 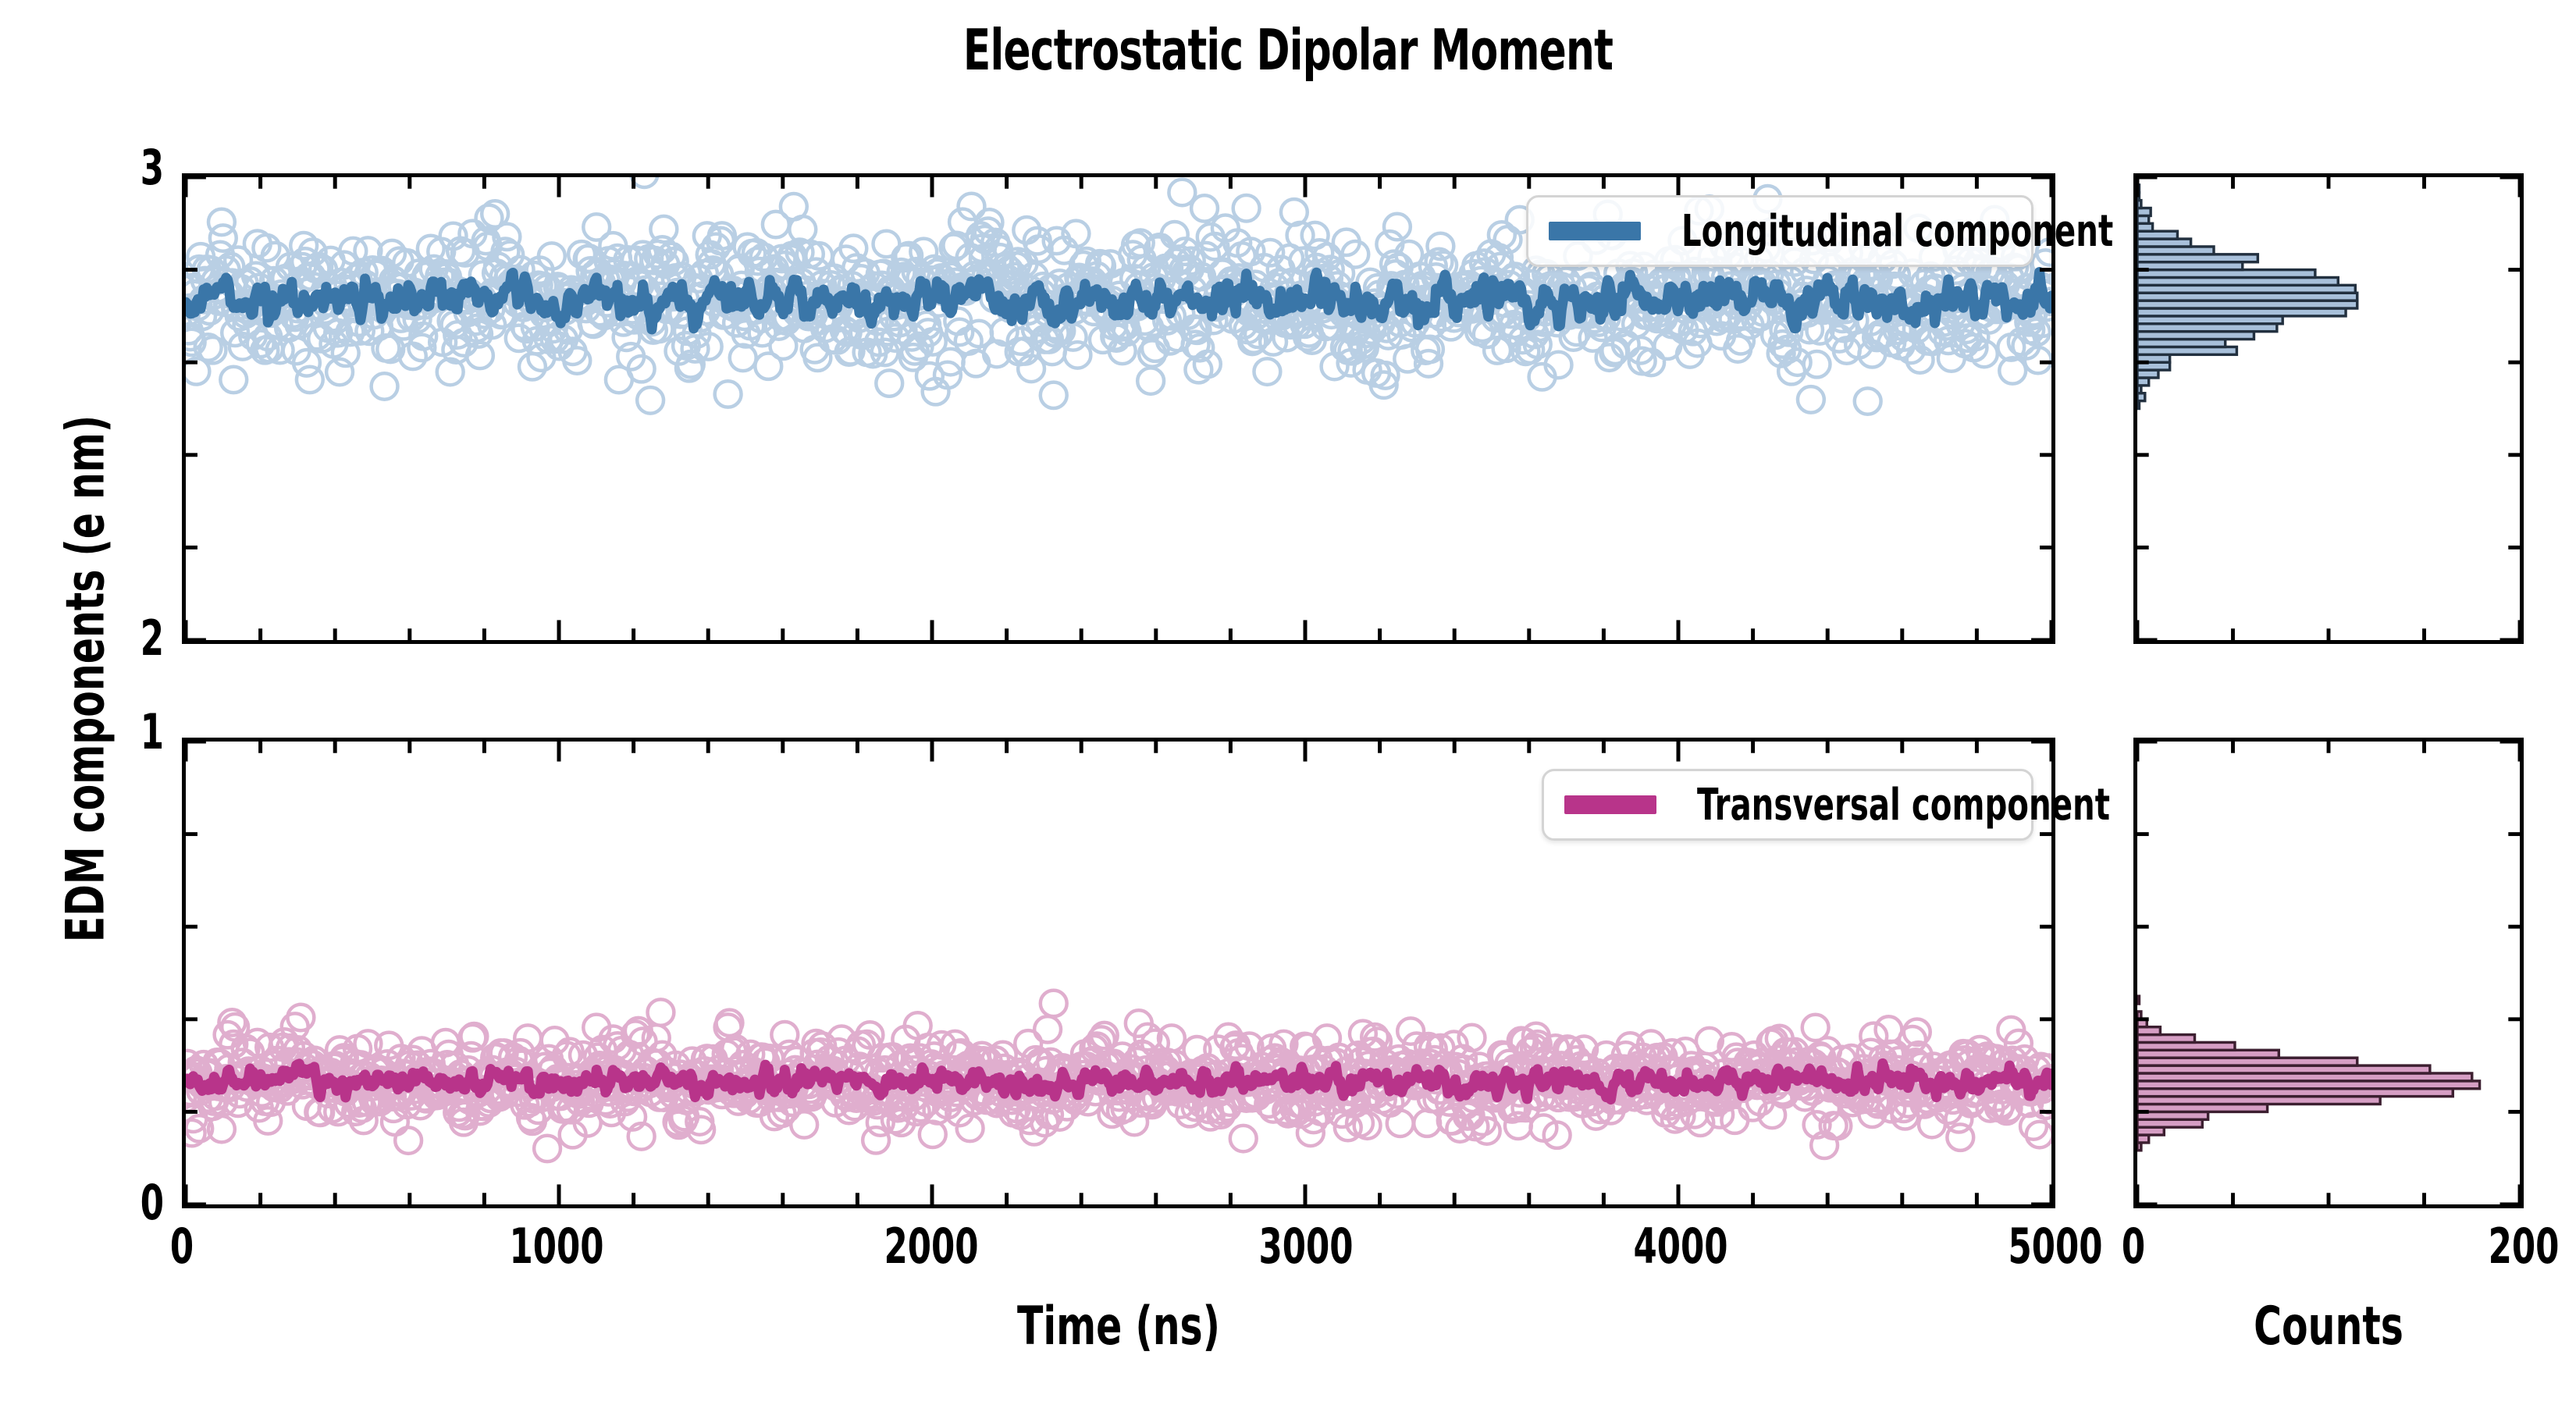 I want to click on histogram-panel-transversal, so click(x=2328, y=973).